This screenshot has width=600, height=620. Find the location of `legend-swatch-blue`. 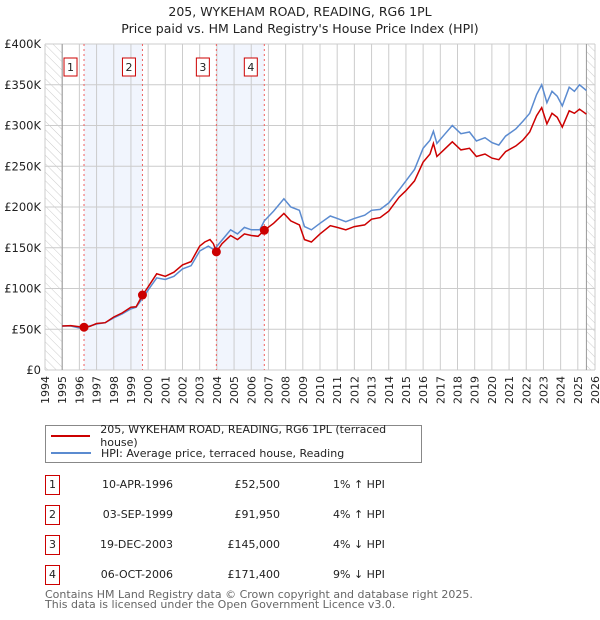

legend-swatch-blue is located at coordinates (71, 453).